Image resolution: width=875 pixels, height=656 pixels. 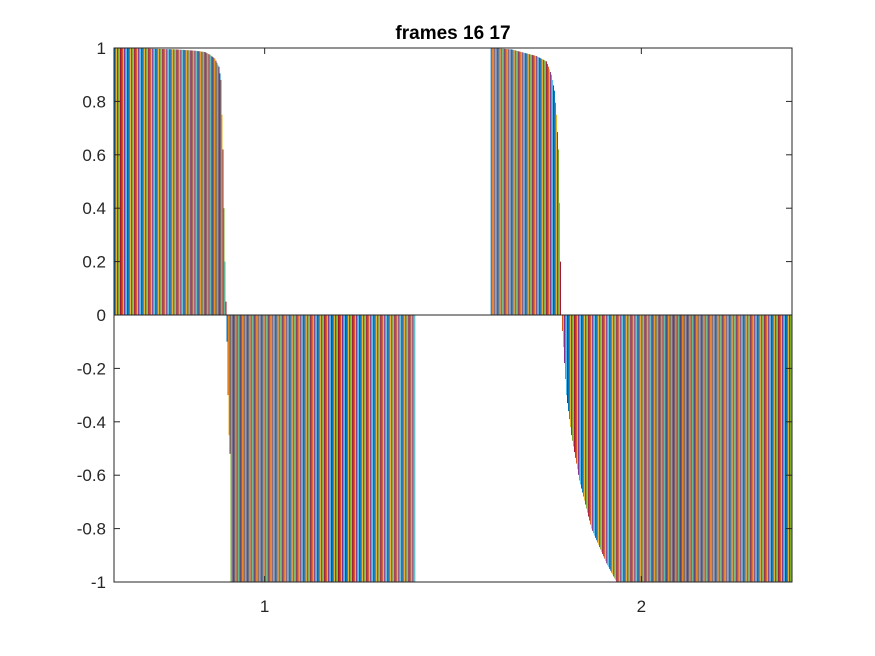 I want to click on chart-title: frames 16 17, so click(x=452, y=33).